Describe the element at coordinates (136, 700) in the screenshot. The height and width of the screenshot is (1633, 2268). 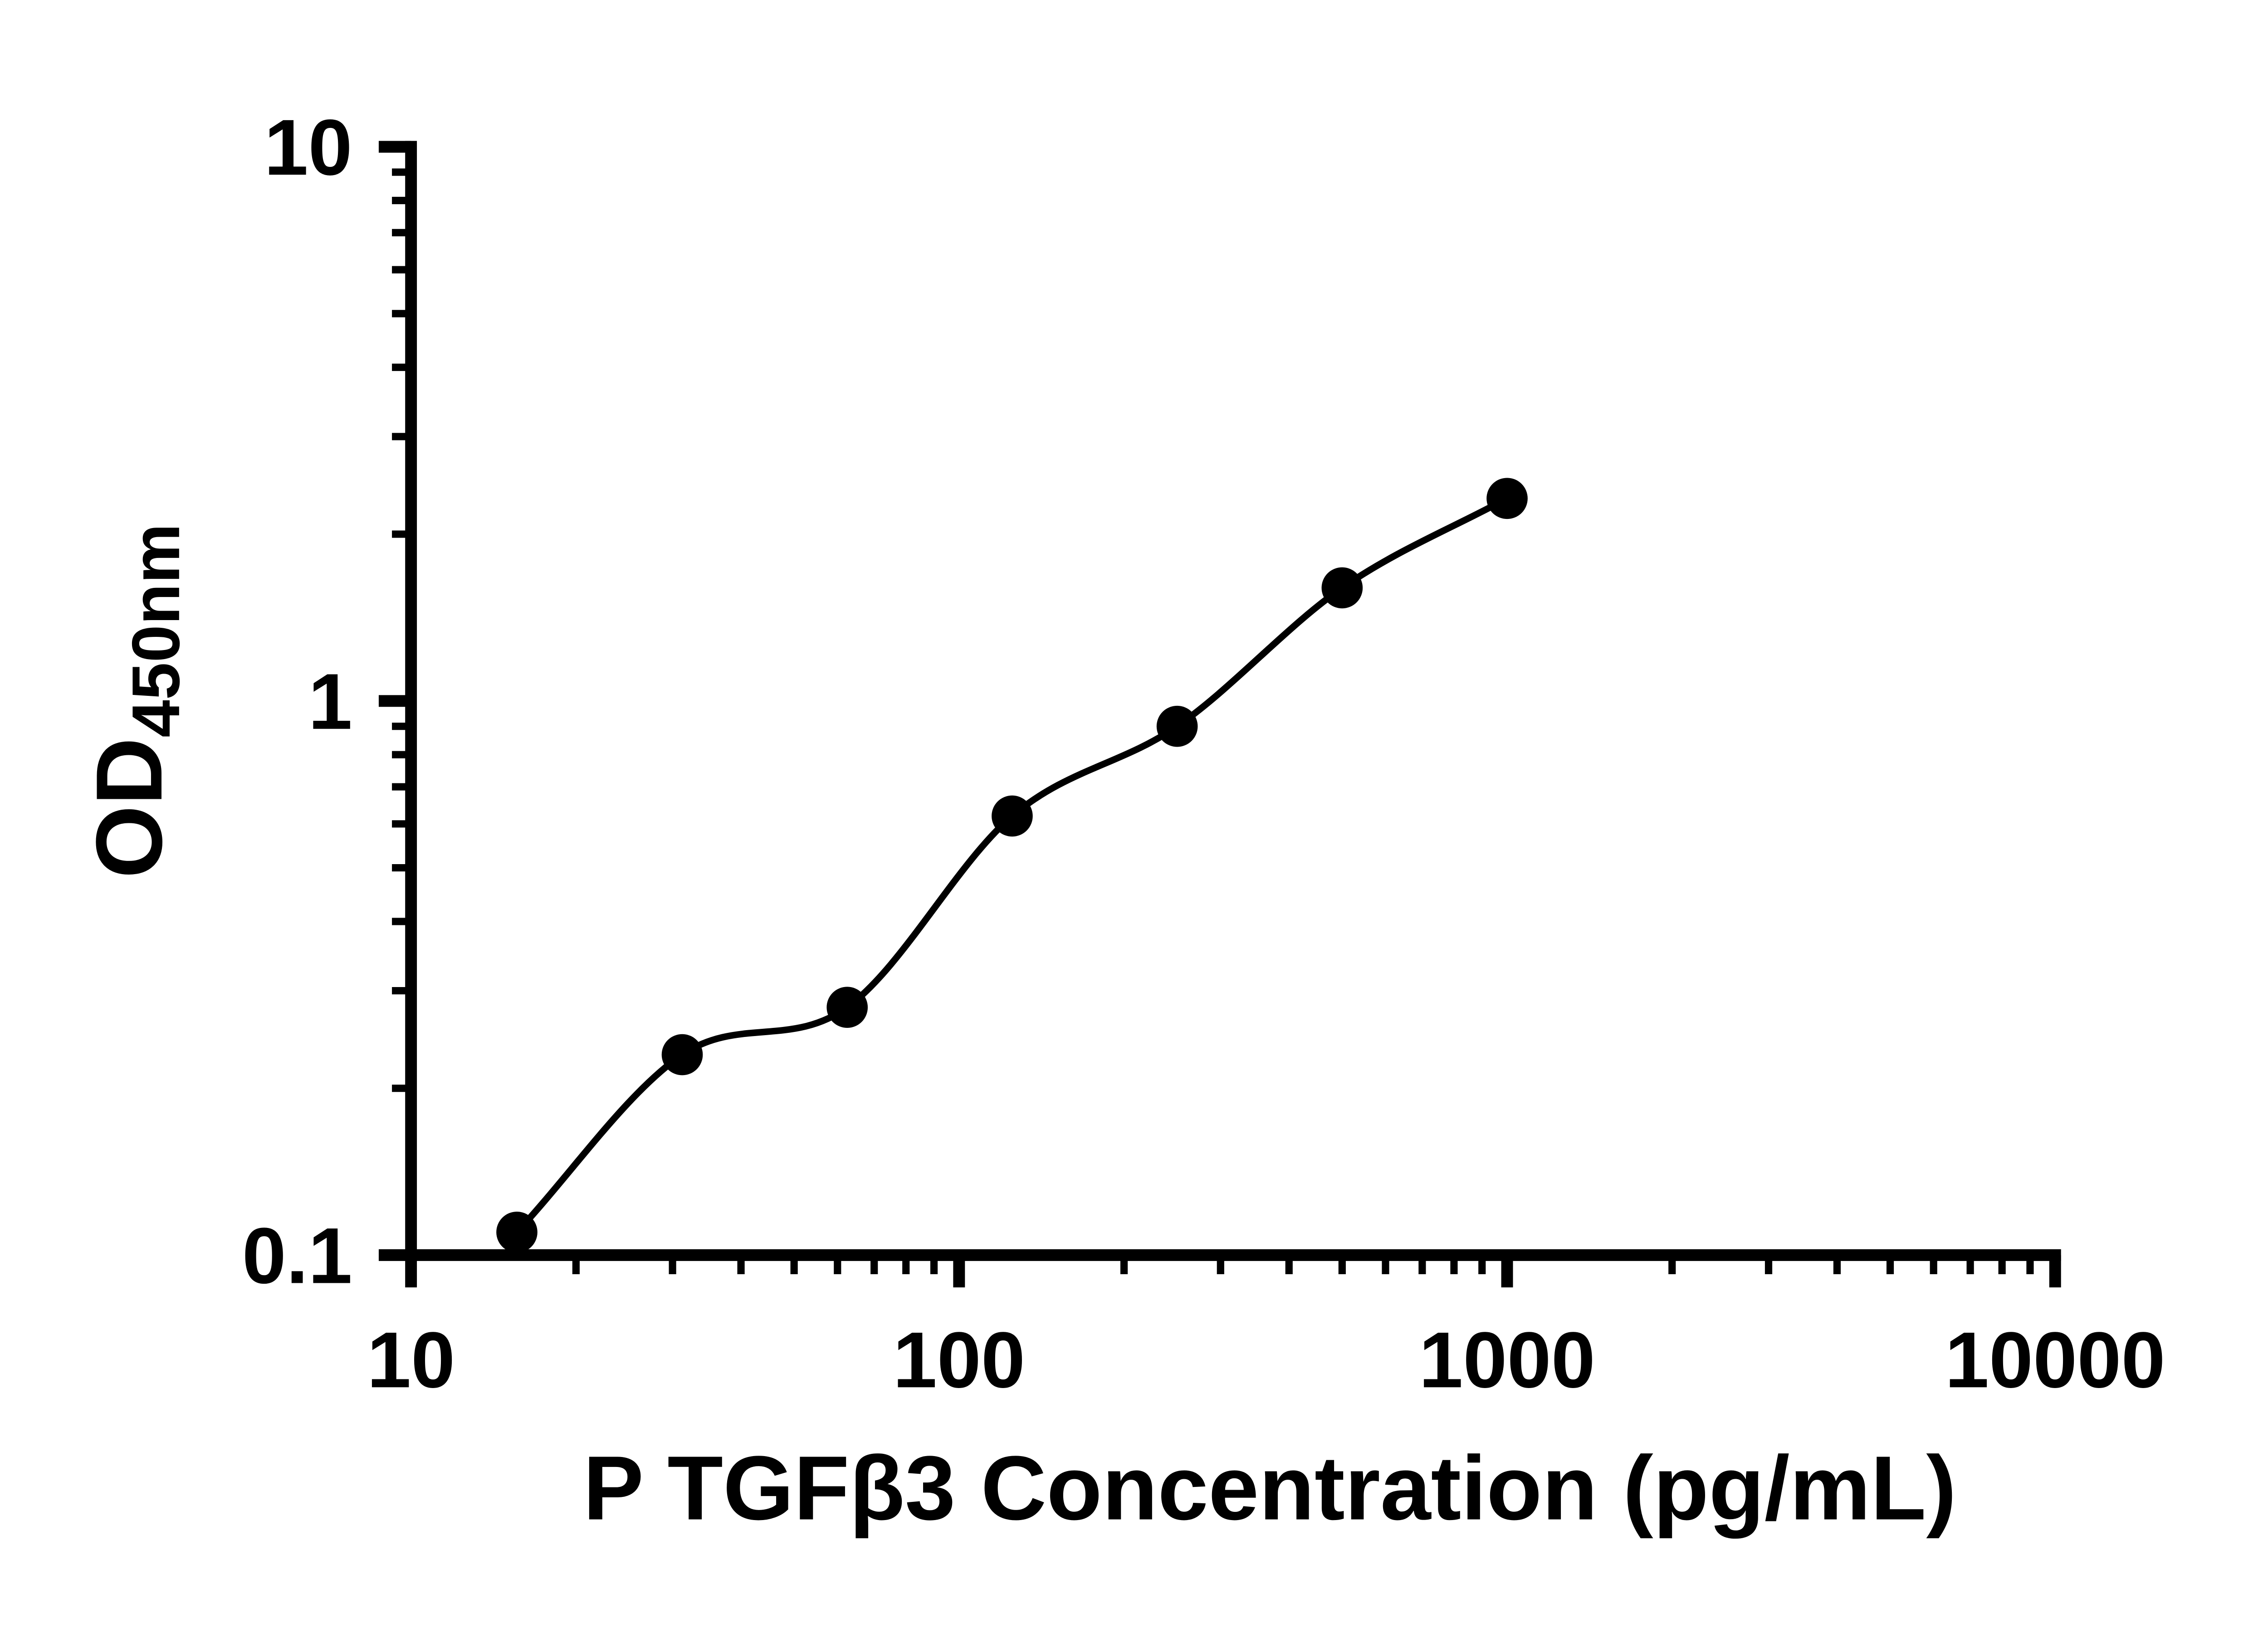
I see `y-axis-title: OD450nm` at that location.